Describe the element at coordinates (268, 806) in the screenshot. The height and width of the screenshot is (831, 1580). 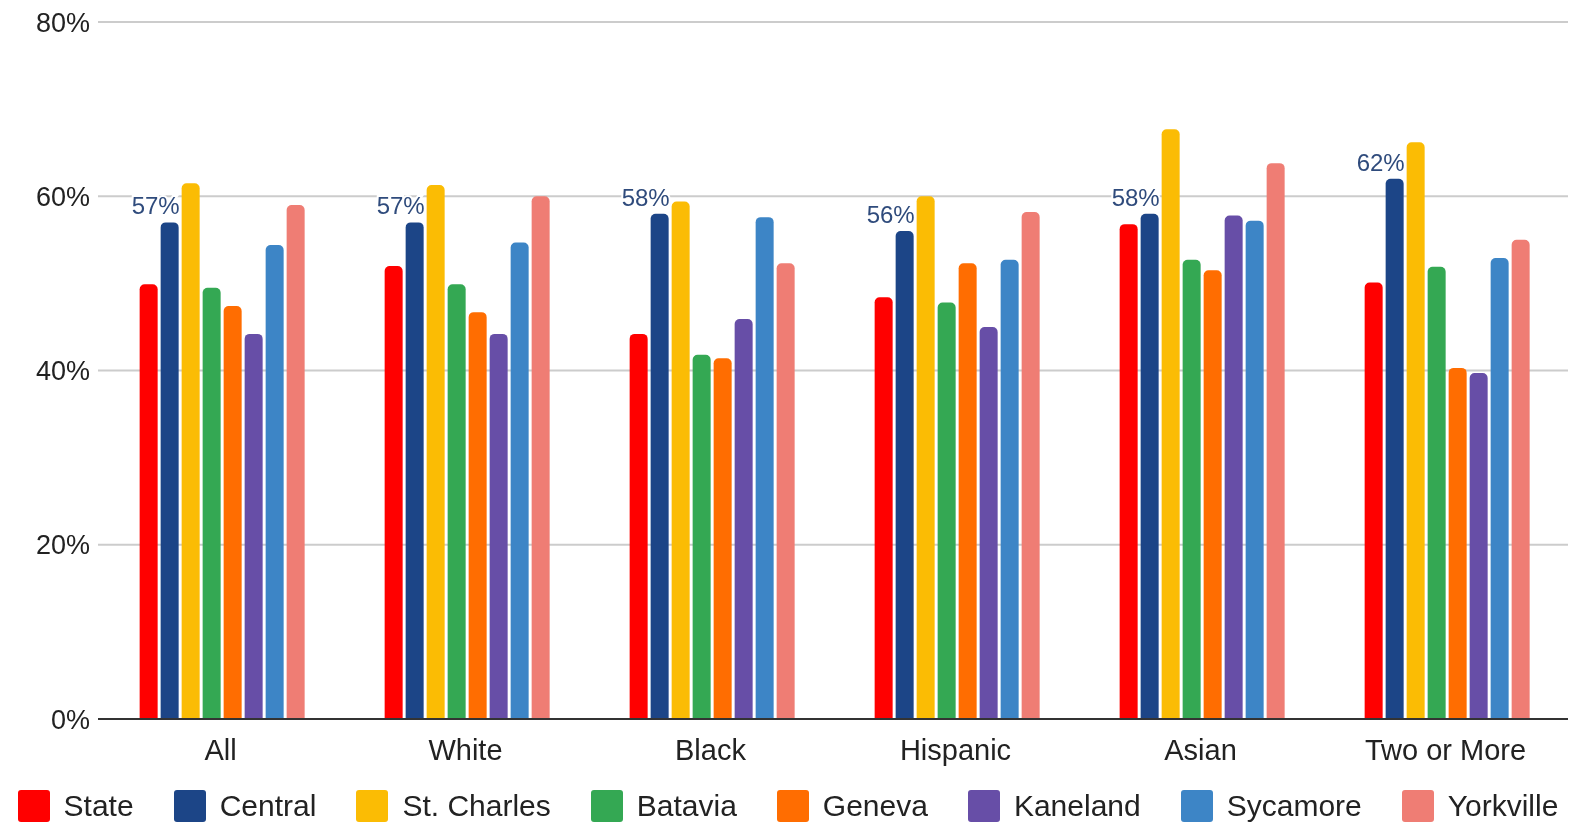
I see `legend-label: Central` at that location.